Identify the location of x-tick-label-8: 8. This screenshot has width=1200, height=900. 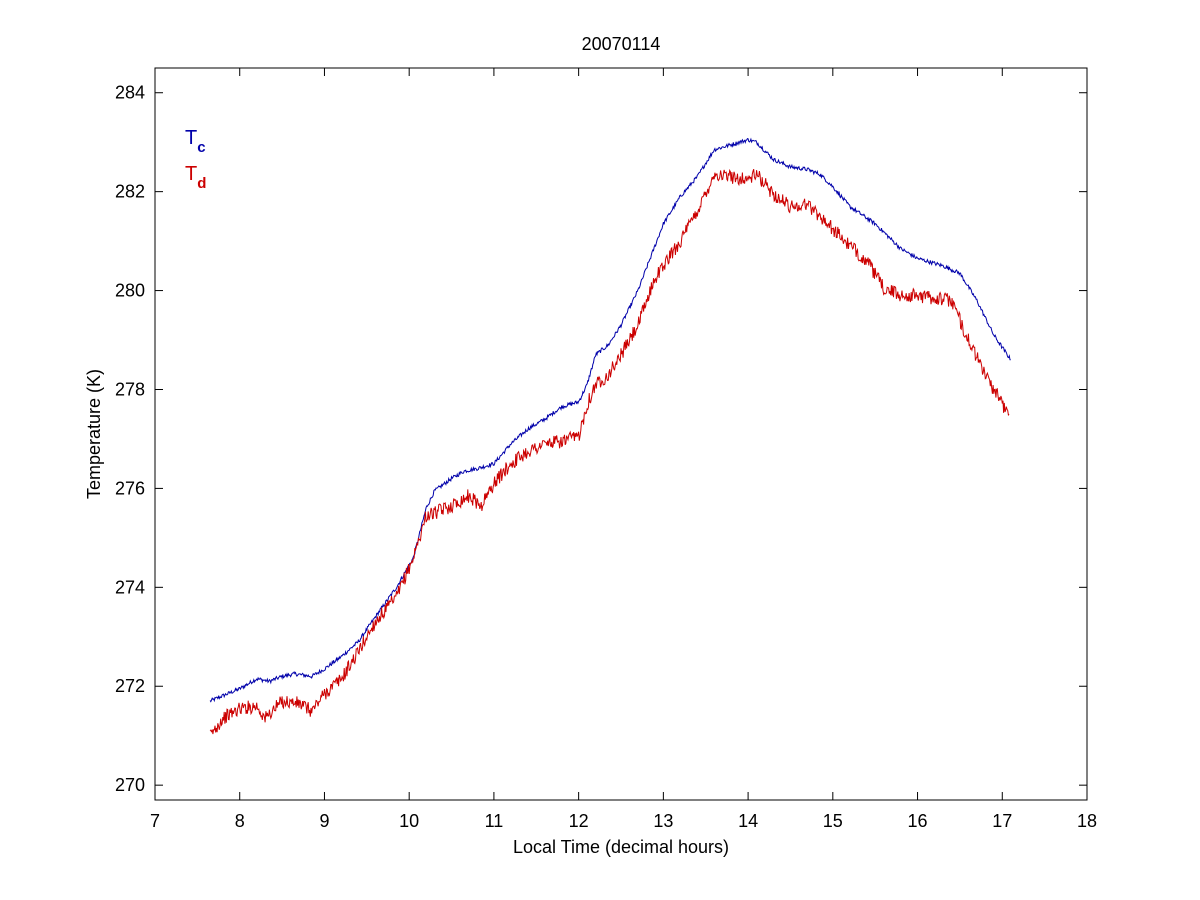
(240, 821).